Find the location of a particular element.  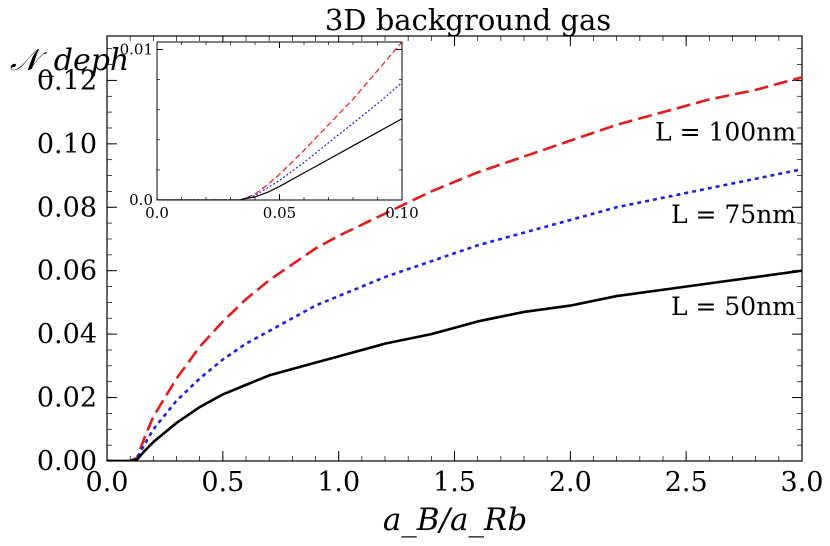

inset-x-tick-label: 0.10 is located at coordinates (401, 213).